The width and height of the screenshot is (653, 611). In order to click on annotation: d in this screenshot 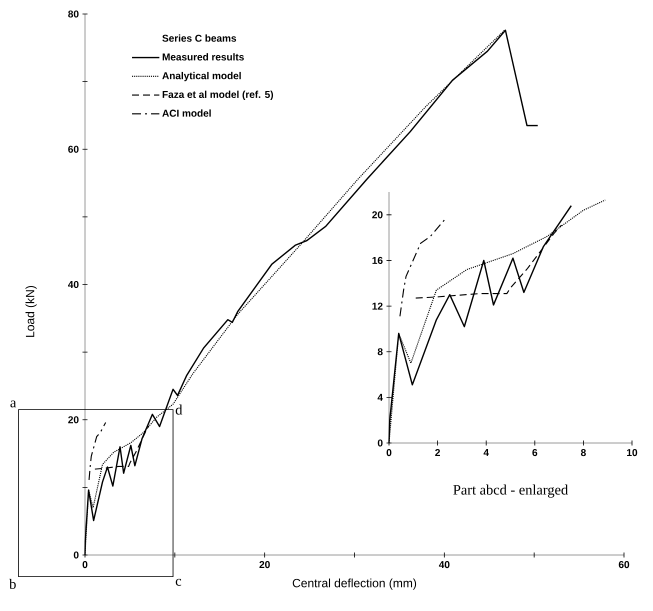, I will do `click(179, 409)`.